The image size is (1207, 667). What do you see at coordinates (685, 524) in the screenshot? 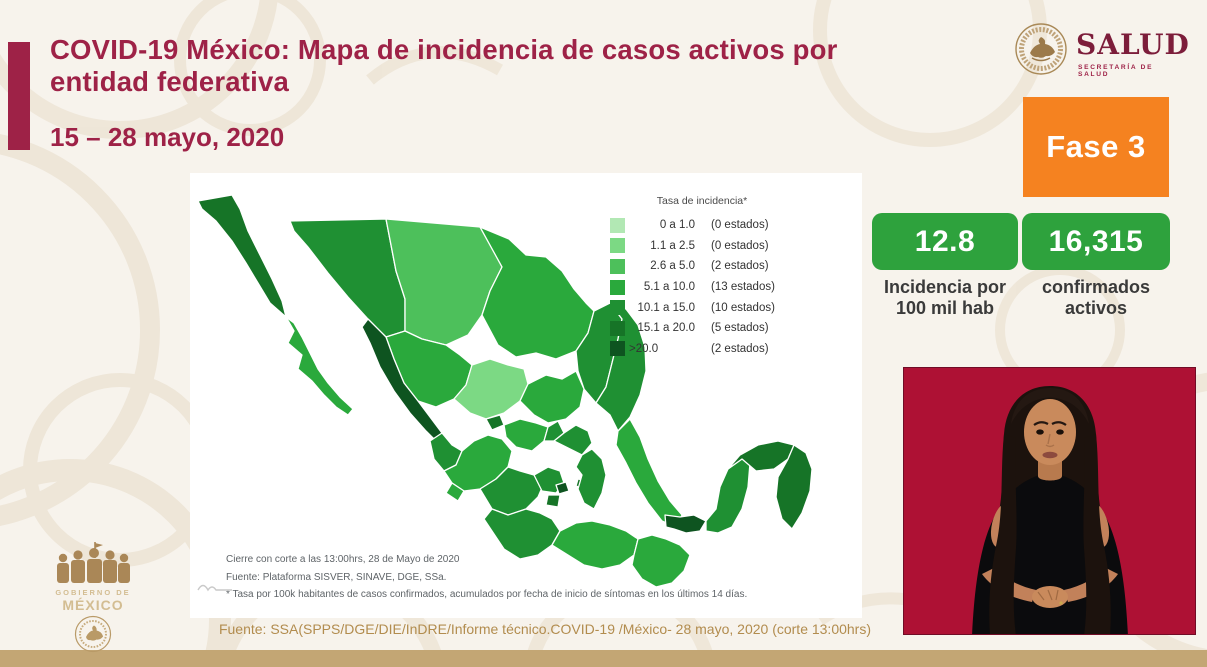
I see `state-tabasco` at bounding box center [685, 524].